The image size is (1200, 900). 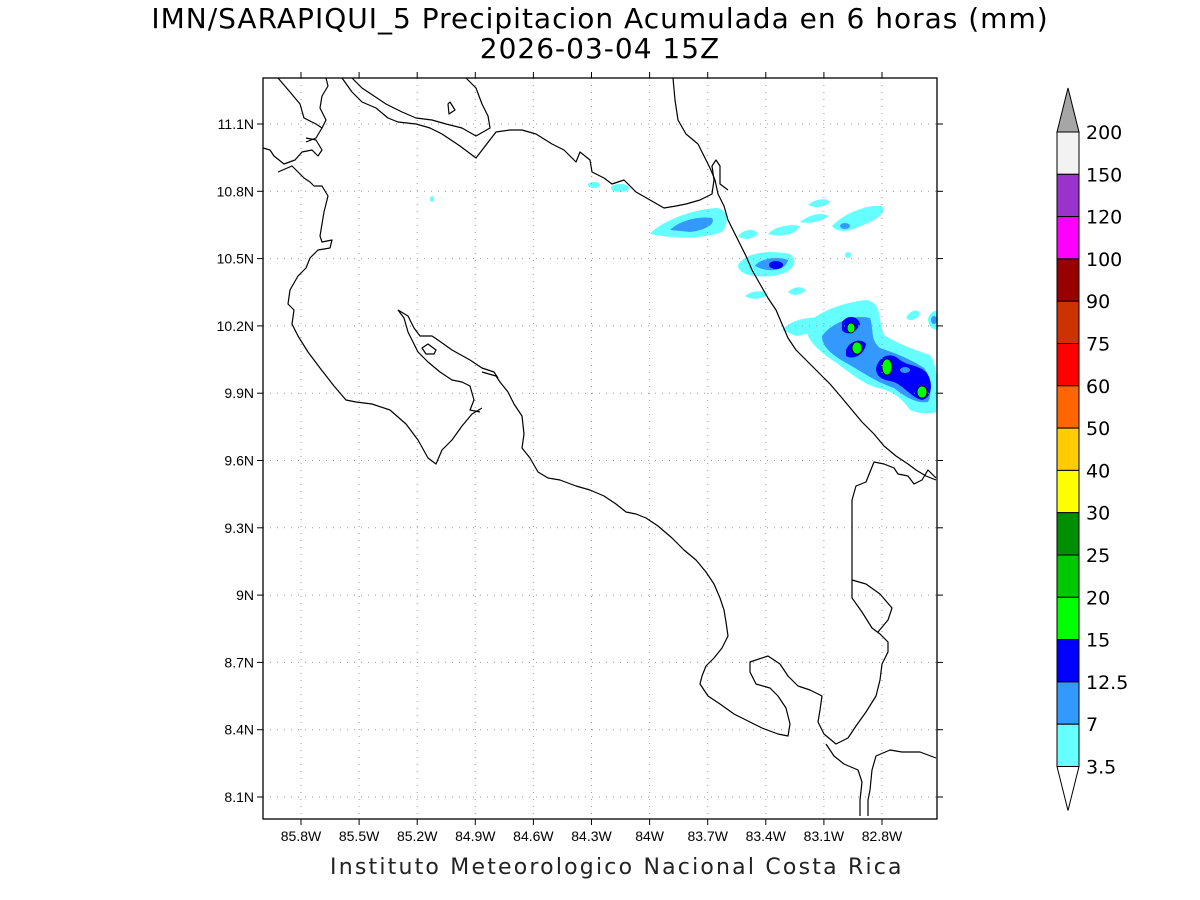 I want to click on latitude-tick-label: 8.7N, so click(x=239, y=662).